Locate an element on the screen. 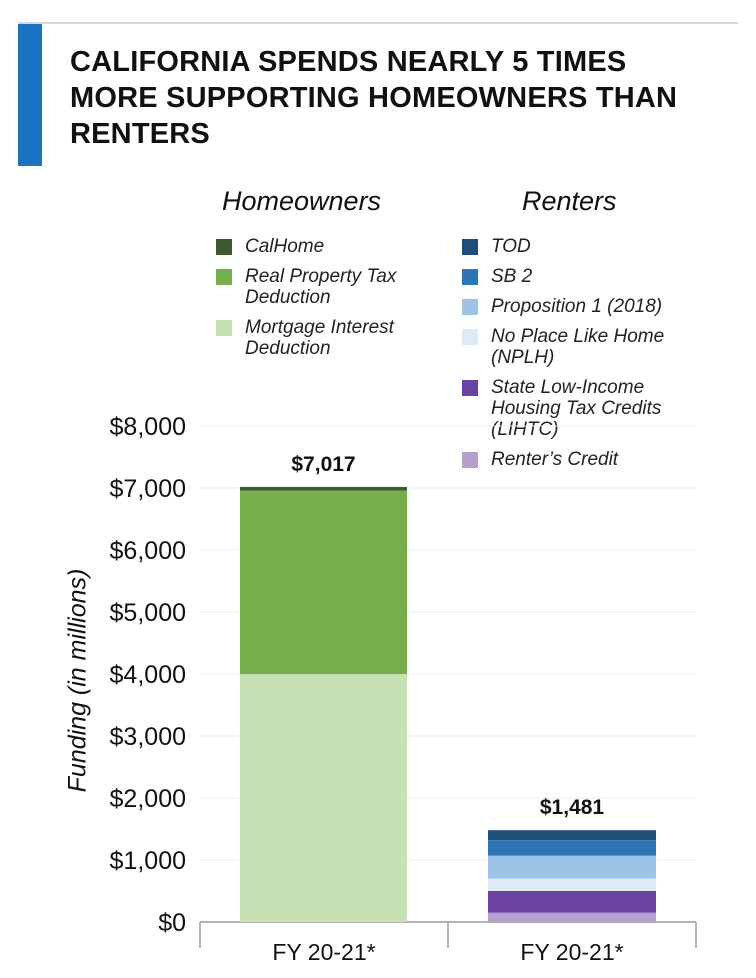  legend-label: Renter’s Credit is located at coordinates (555, 459).